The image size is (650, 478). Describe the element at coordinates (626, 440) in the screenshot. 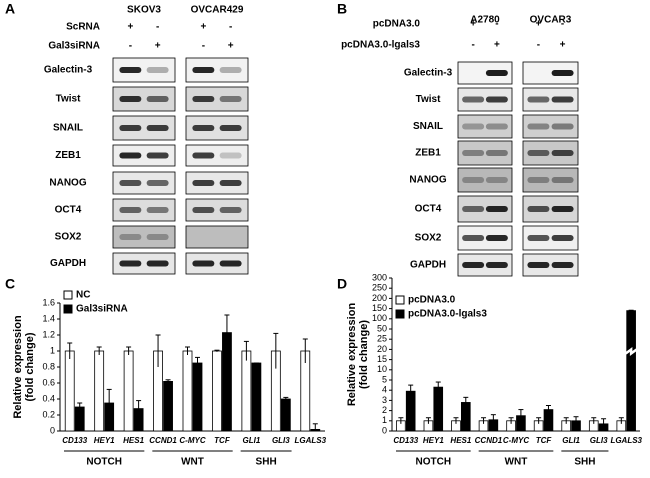

I see `x-tick-label: LGALS3` at that location.